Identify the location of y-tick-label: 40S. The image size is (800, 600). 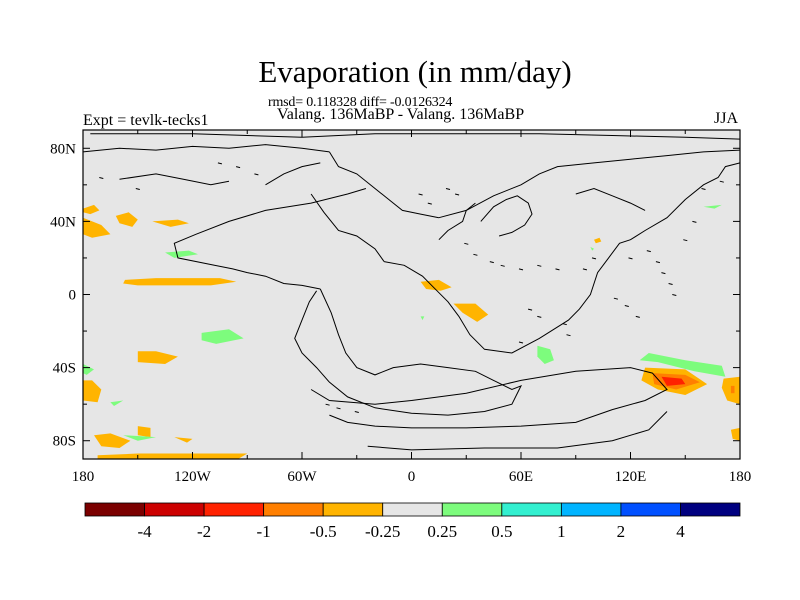
(64, 369).